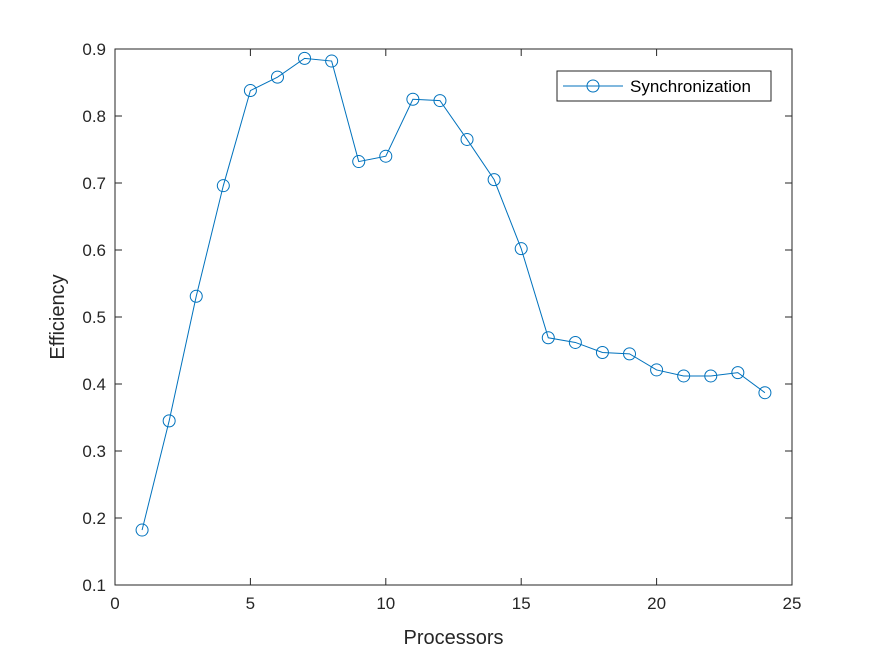  Describe the element at coordinates (385, 603) in the screenshot. I see `x-tick-label: 10` at that location.